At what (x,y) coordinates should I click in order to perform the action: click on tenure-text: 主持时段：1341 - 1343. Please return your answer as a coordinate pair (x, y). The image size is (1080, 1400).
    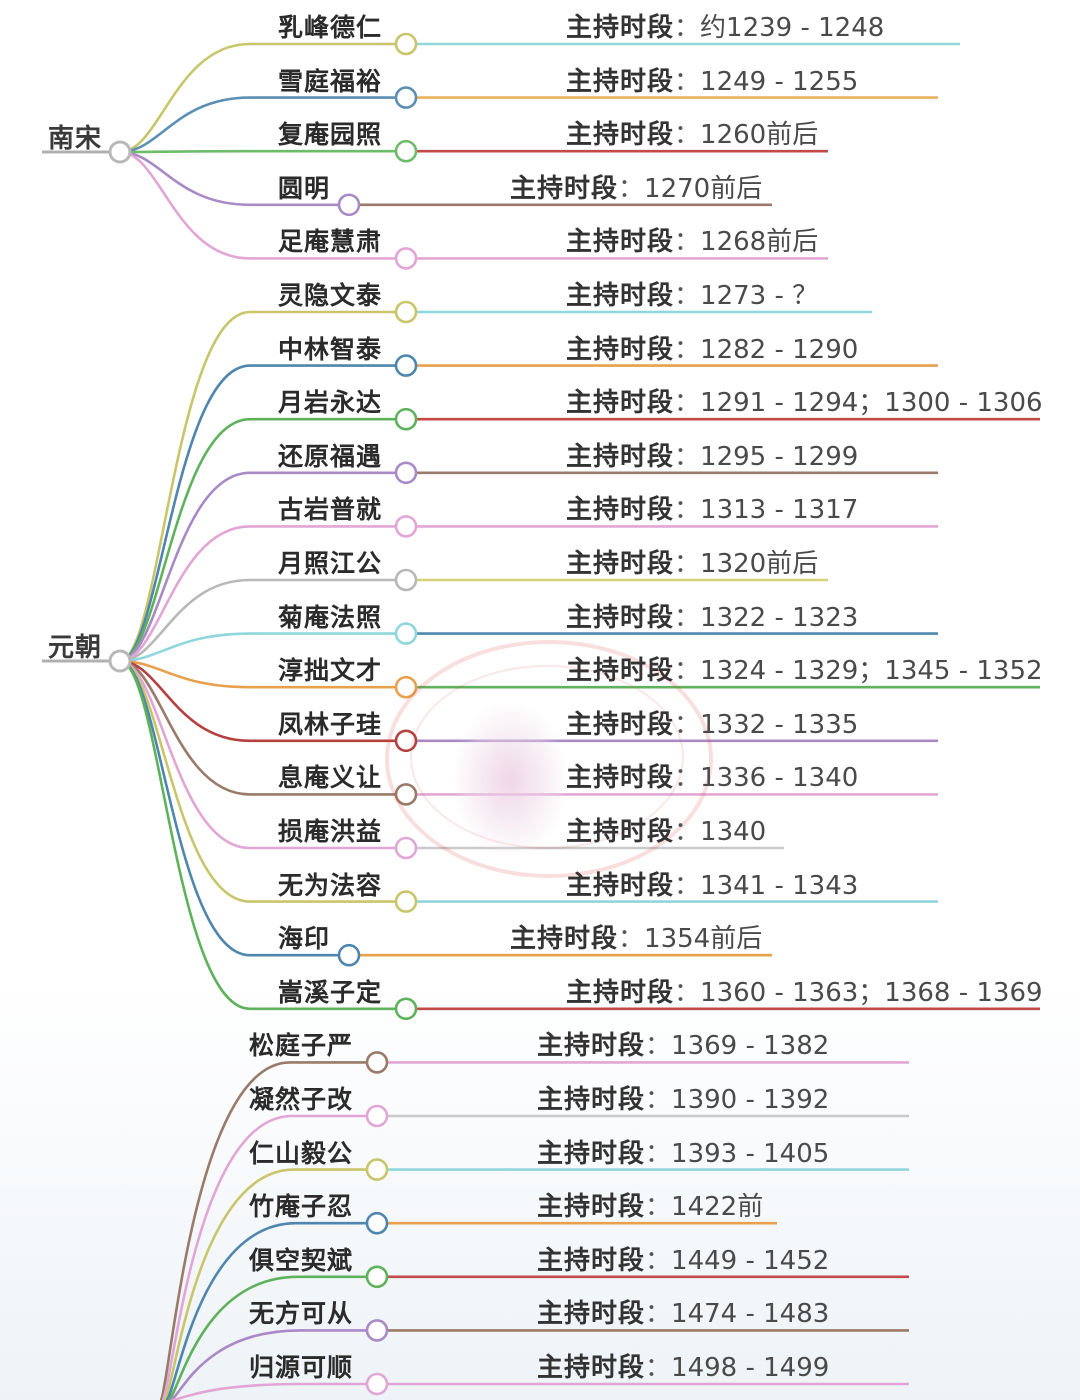
    Looking at the image, I should click on (712, 883).